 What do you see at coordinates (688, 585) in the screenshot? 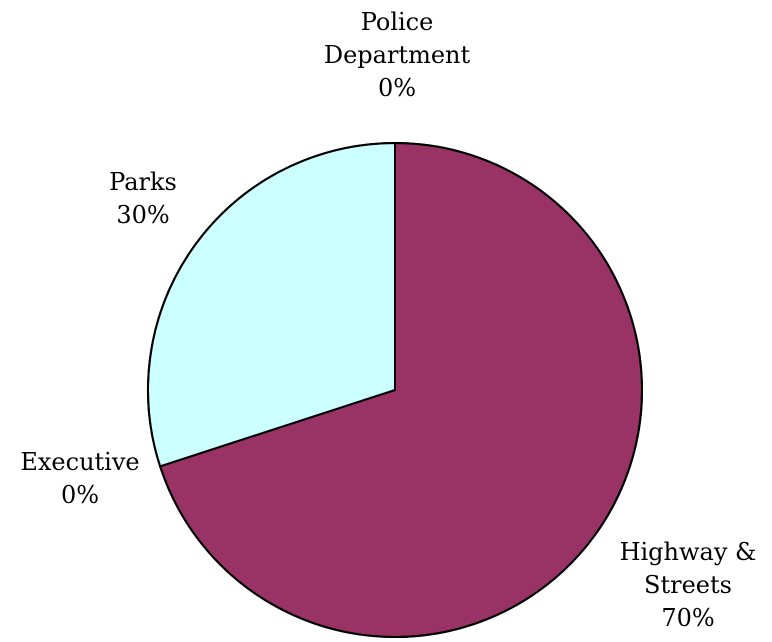
I see `slice-label-highway-streets: Highway & Streets 70%` at bounding box center [688, 585].